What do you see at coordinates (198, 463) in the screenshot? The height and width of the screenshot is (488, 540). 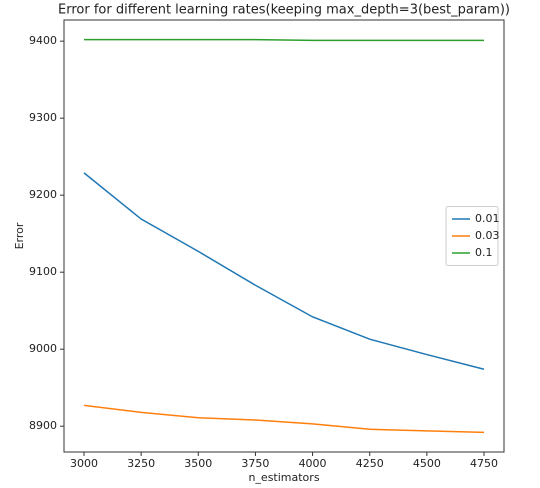 I see `x-tick-label: 3500` at bounding box center [198, 463].